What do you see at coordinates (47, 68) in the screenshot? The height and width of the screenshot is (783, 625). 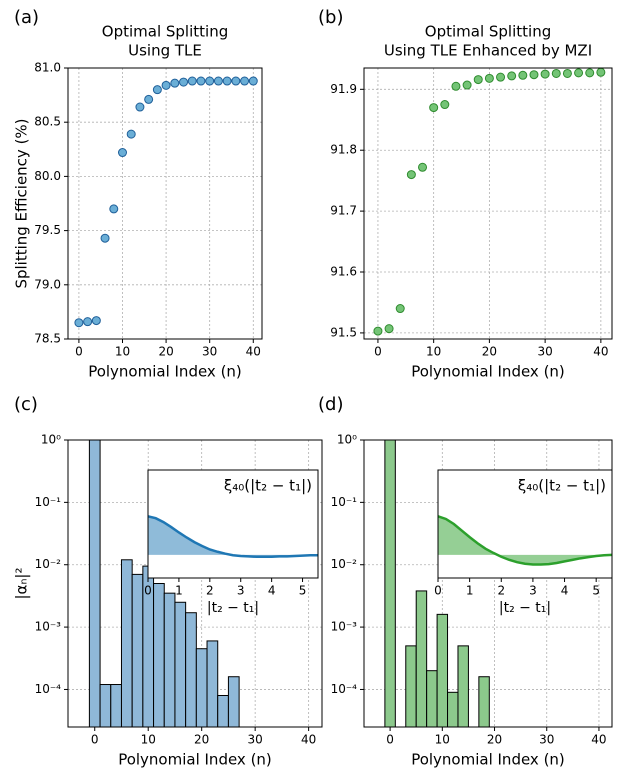 I see `y-tick-label: 81.0` at bounding box center [47, 68].